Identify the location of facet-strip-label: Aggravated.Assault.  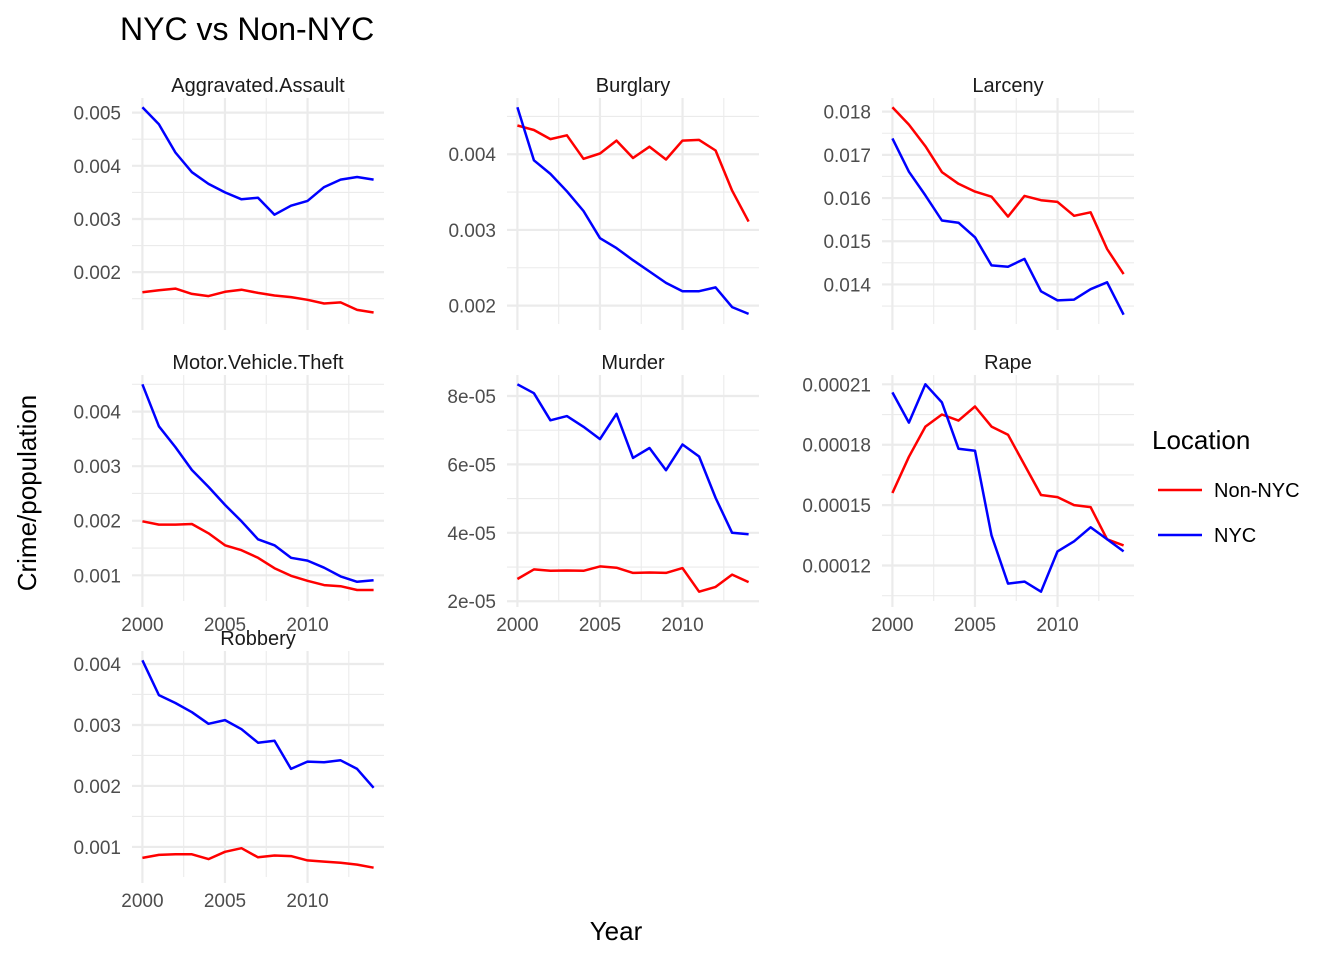
(258, 86).